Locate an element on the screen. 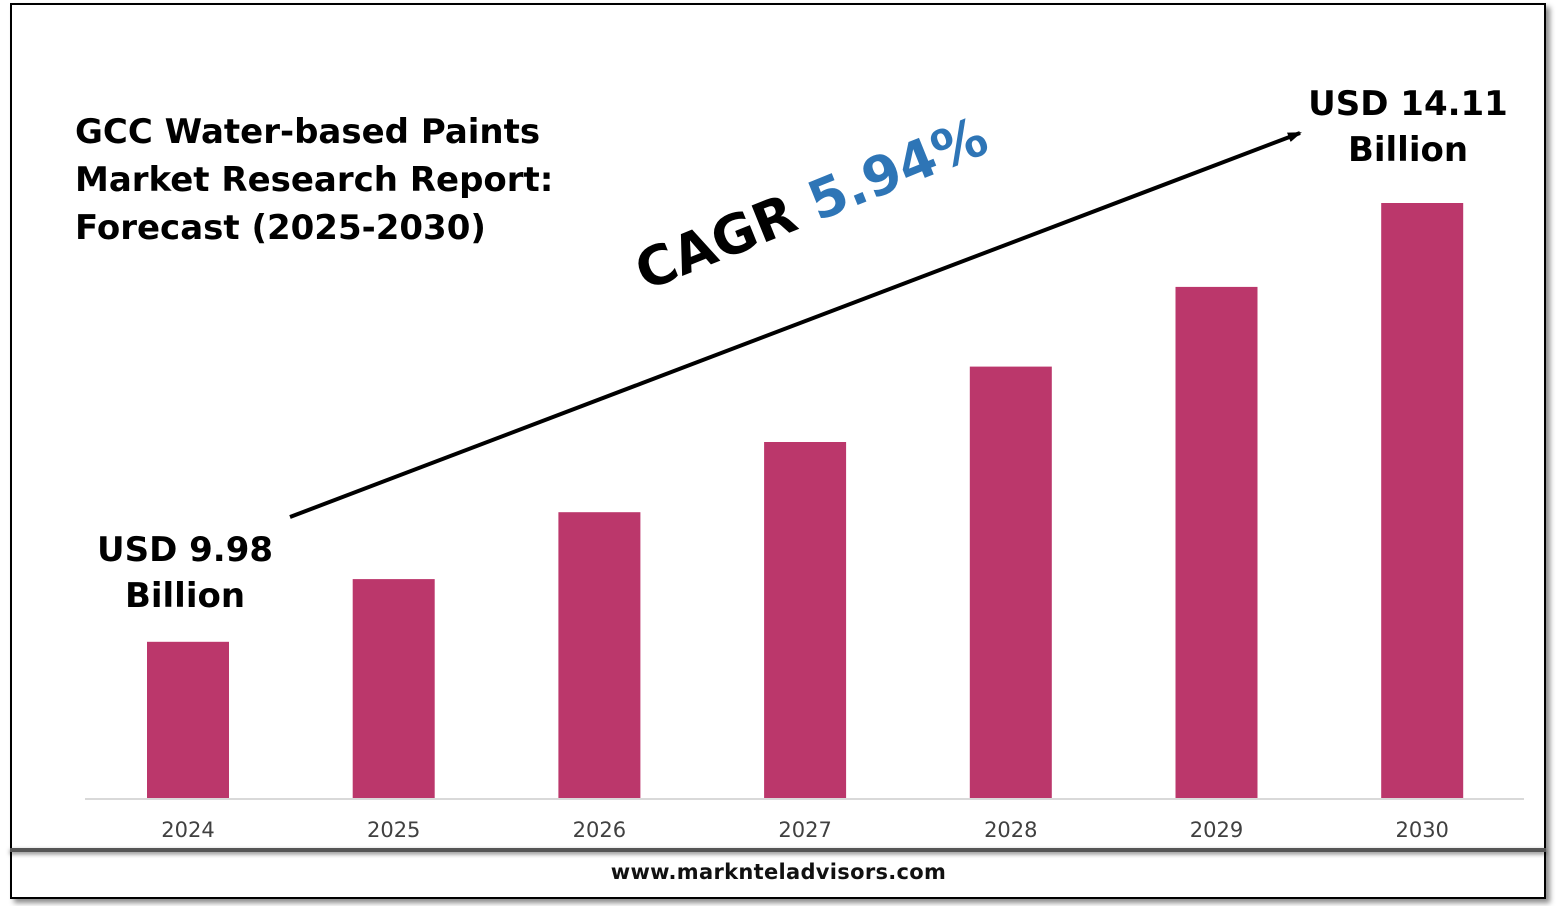  end-value-callout: USD 14.11 Billion is located at coordinates (1408, 127).